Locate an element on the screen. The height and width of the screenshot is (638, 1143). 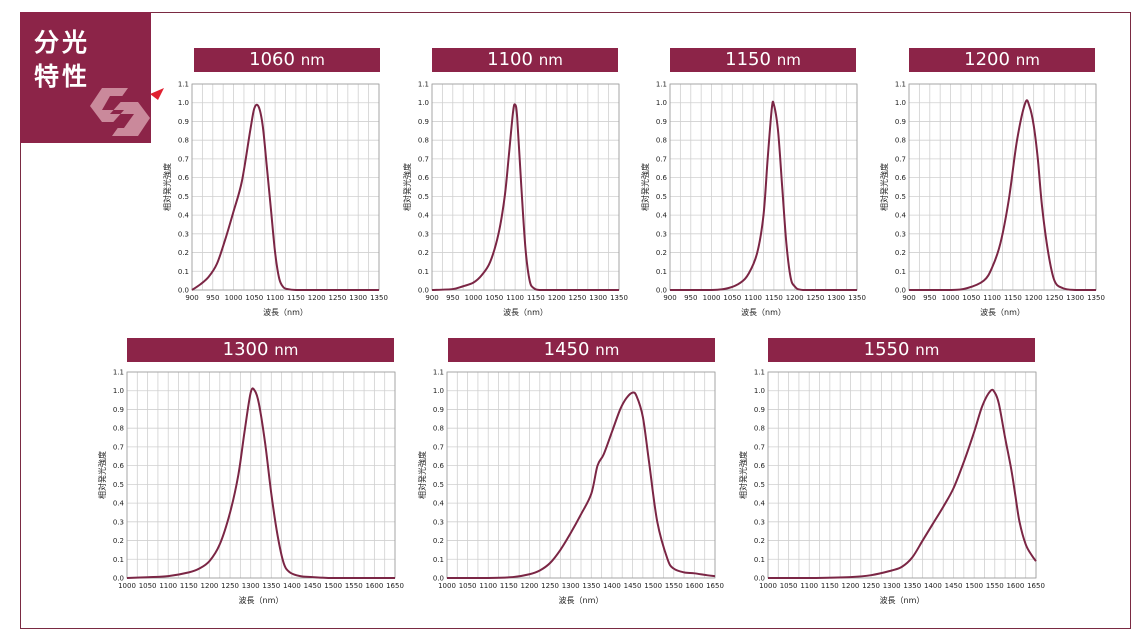
x-tick-label: 1550 is located at coordinates (354, 586).